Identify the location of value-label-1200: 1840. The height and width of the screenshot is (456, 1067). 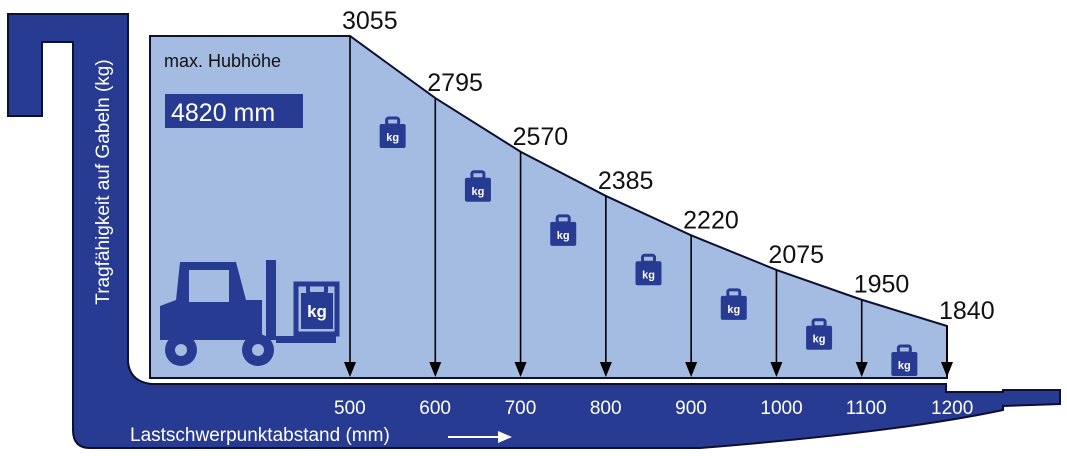
(967, 311).